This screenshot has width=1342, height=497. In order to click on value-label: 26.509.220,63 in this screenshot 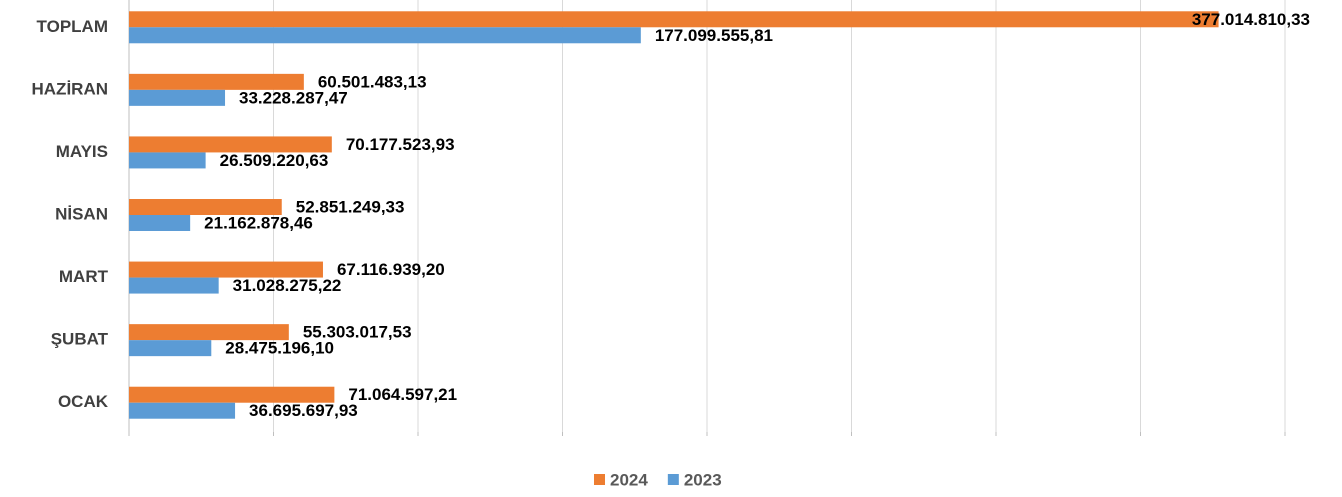, I will do `click(274, 160)`.